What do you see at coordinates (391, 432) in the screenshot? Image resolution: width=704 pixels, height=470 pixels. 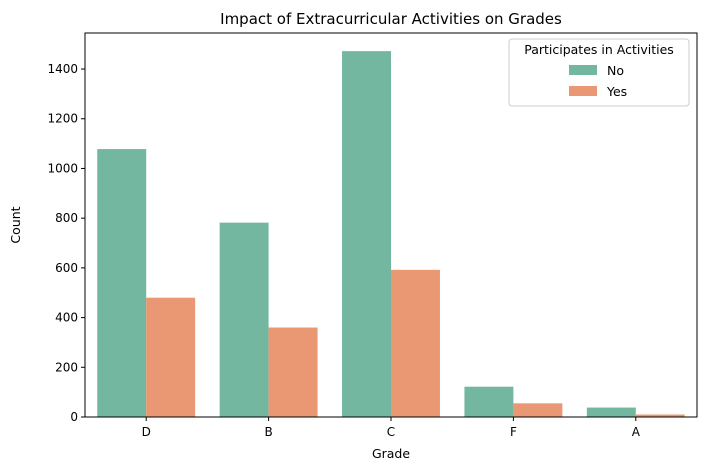 I see `x-tick-label: C` at bounding box center [391, 432].